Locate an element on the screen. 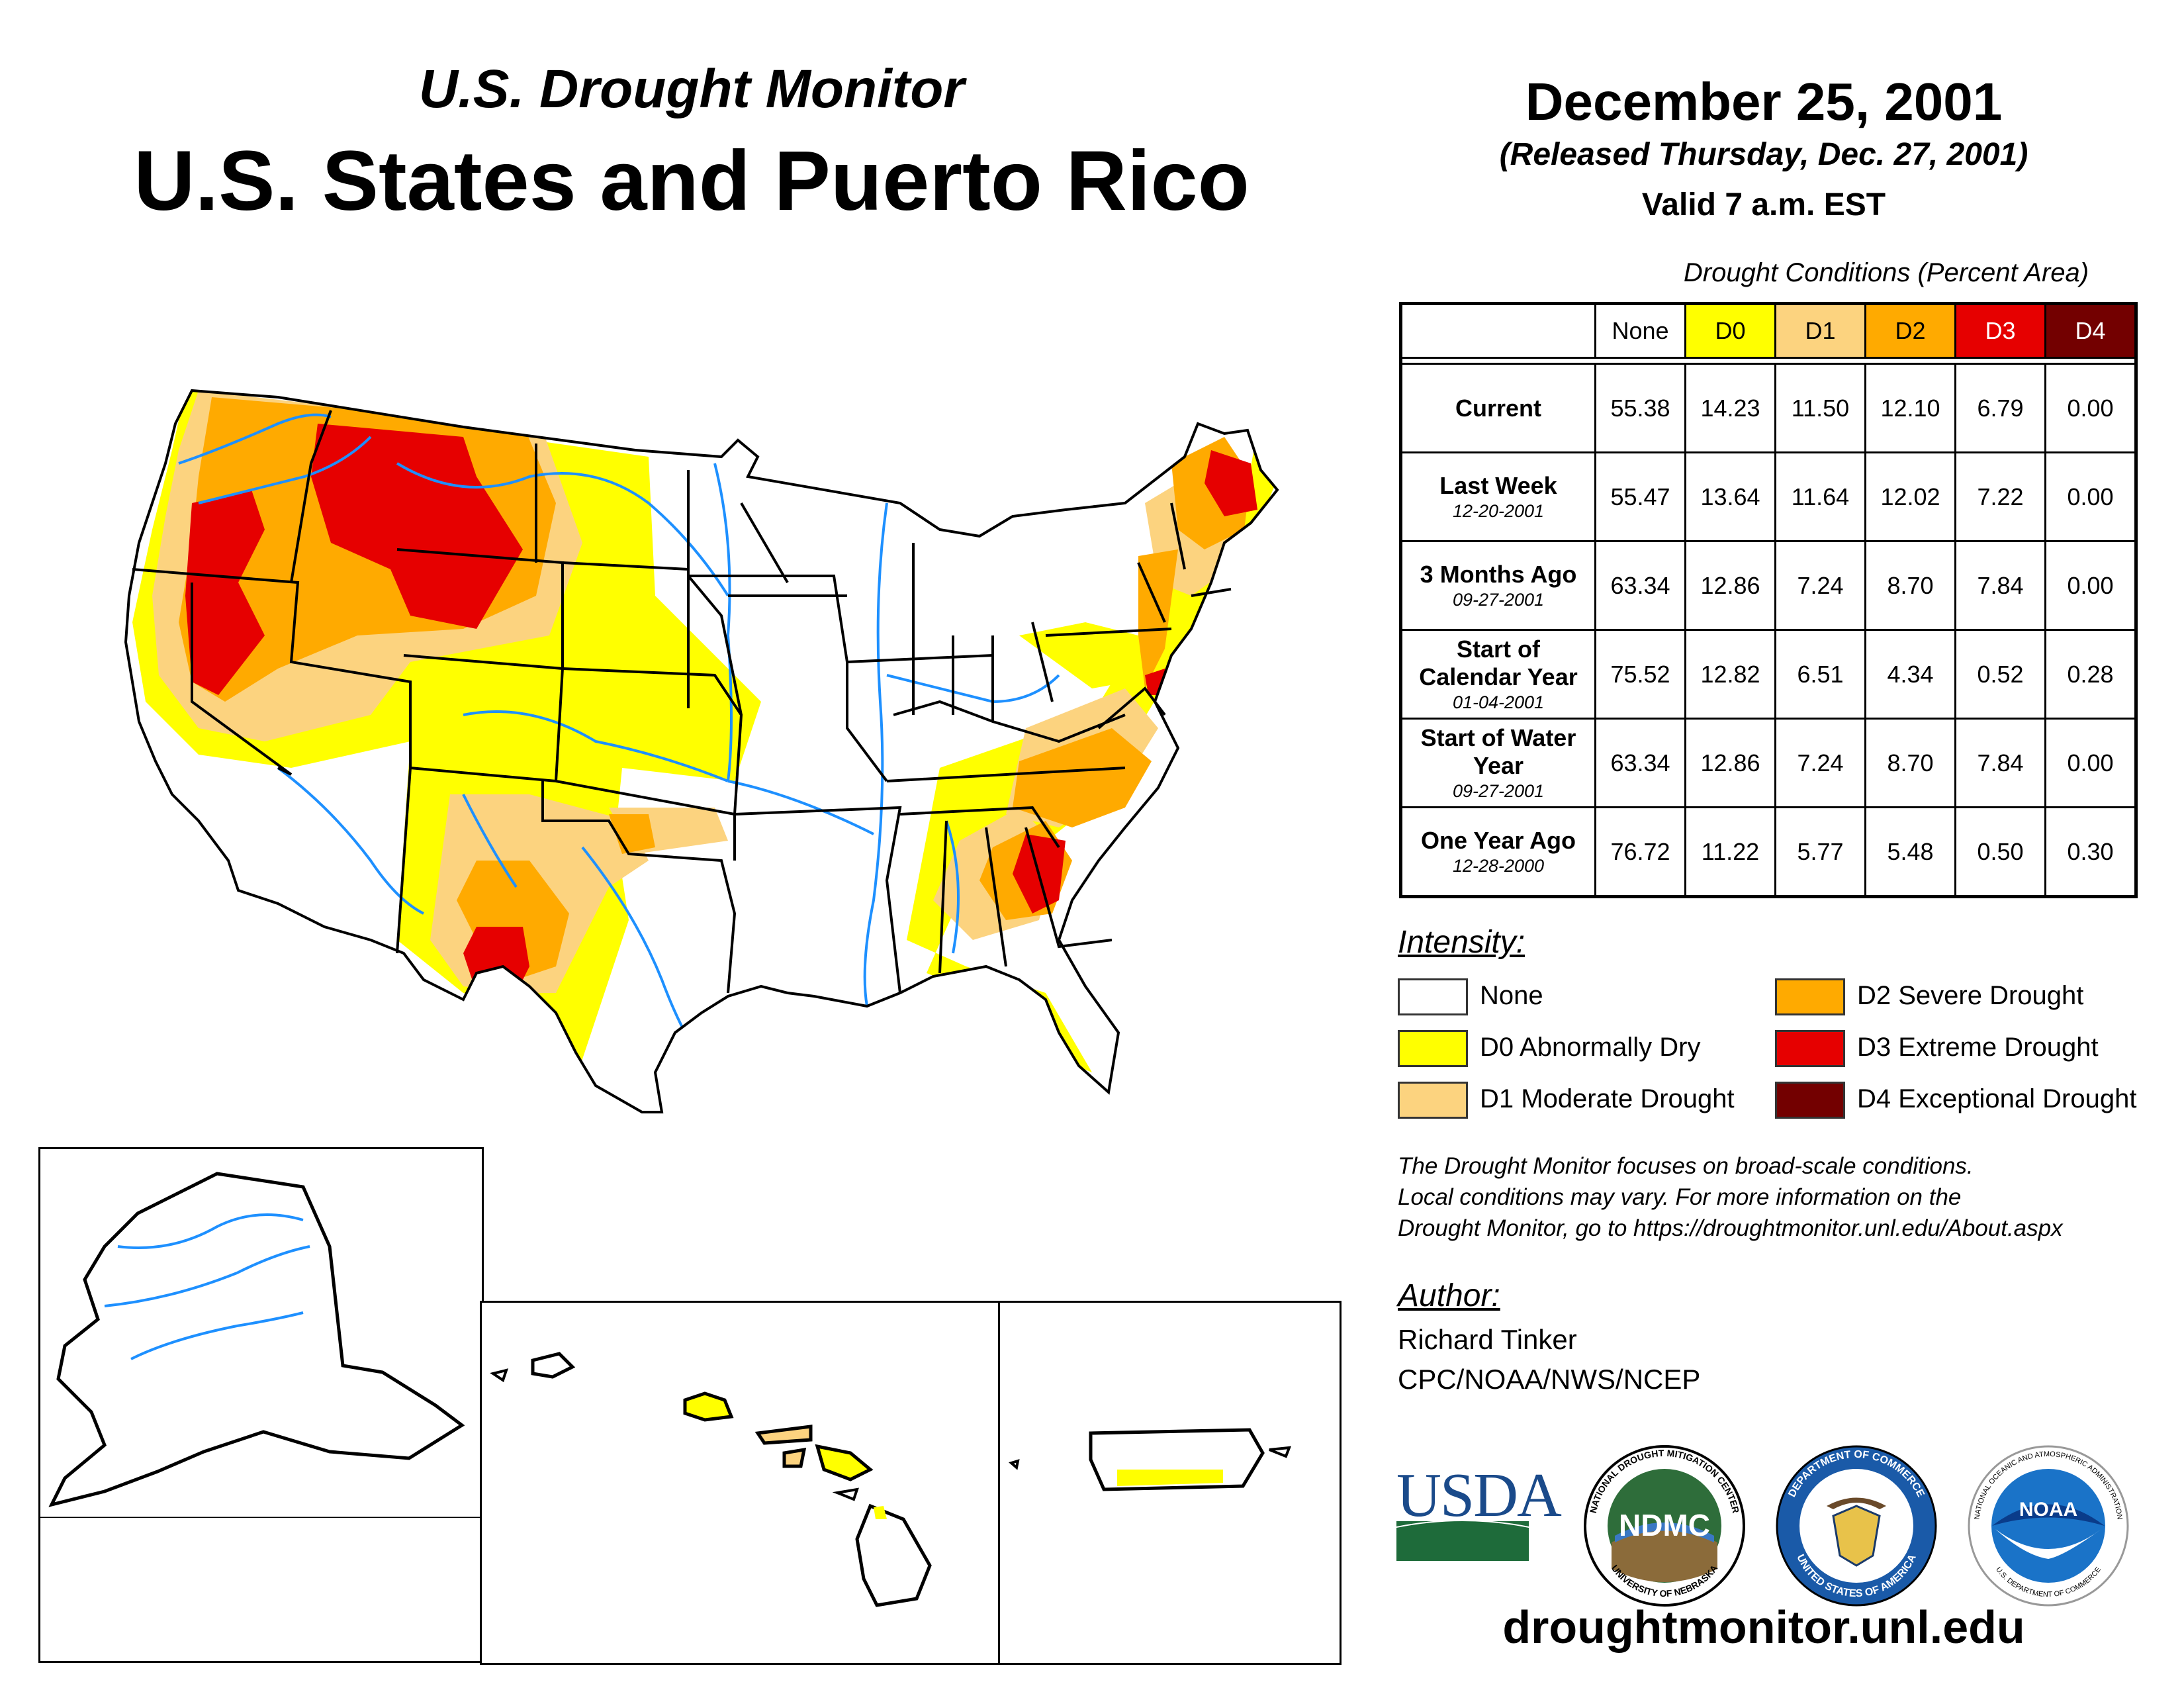 Image resolution: width=2184 pixels, height=1688 pixels. table-caption: Drought Conditions (Percent Area) is located at coordinates (1886, 272).